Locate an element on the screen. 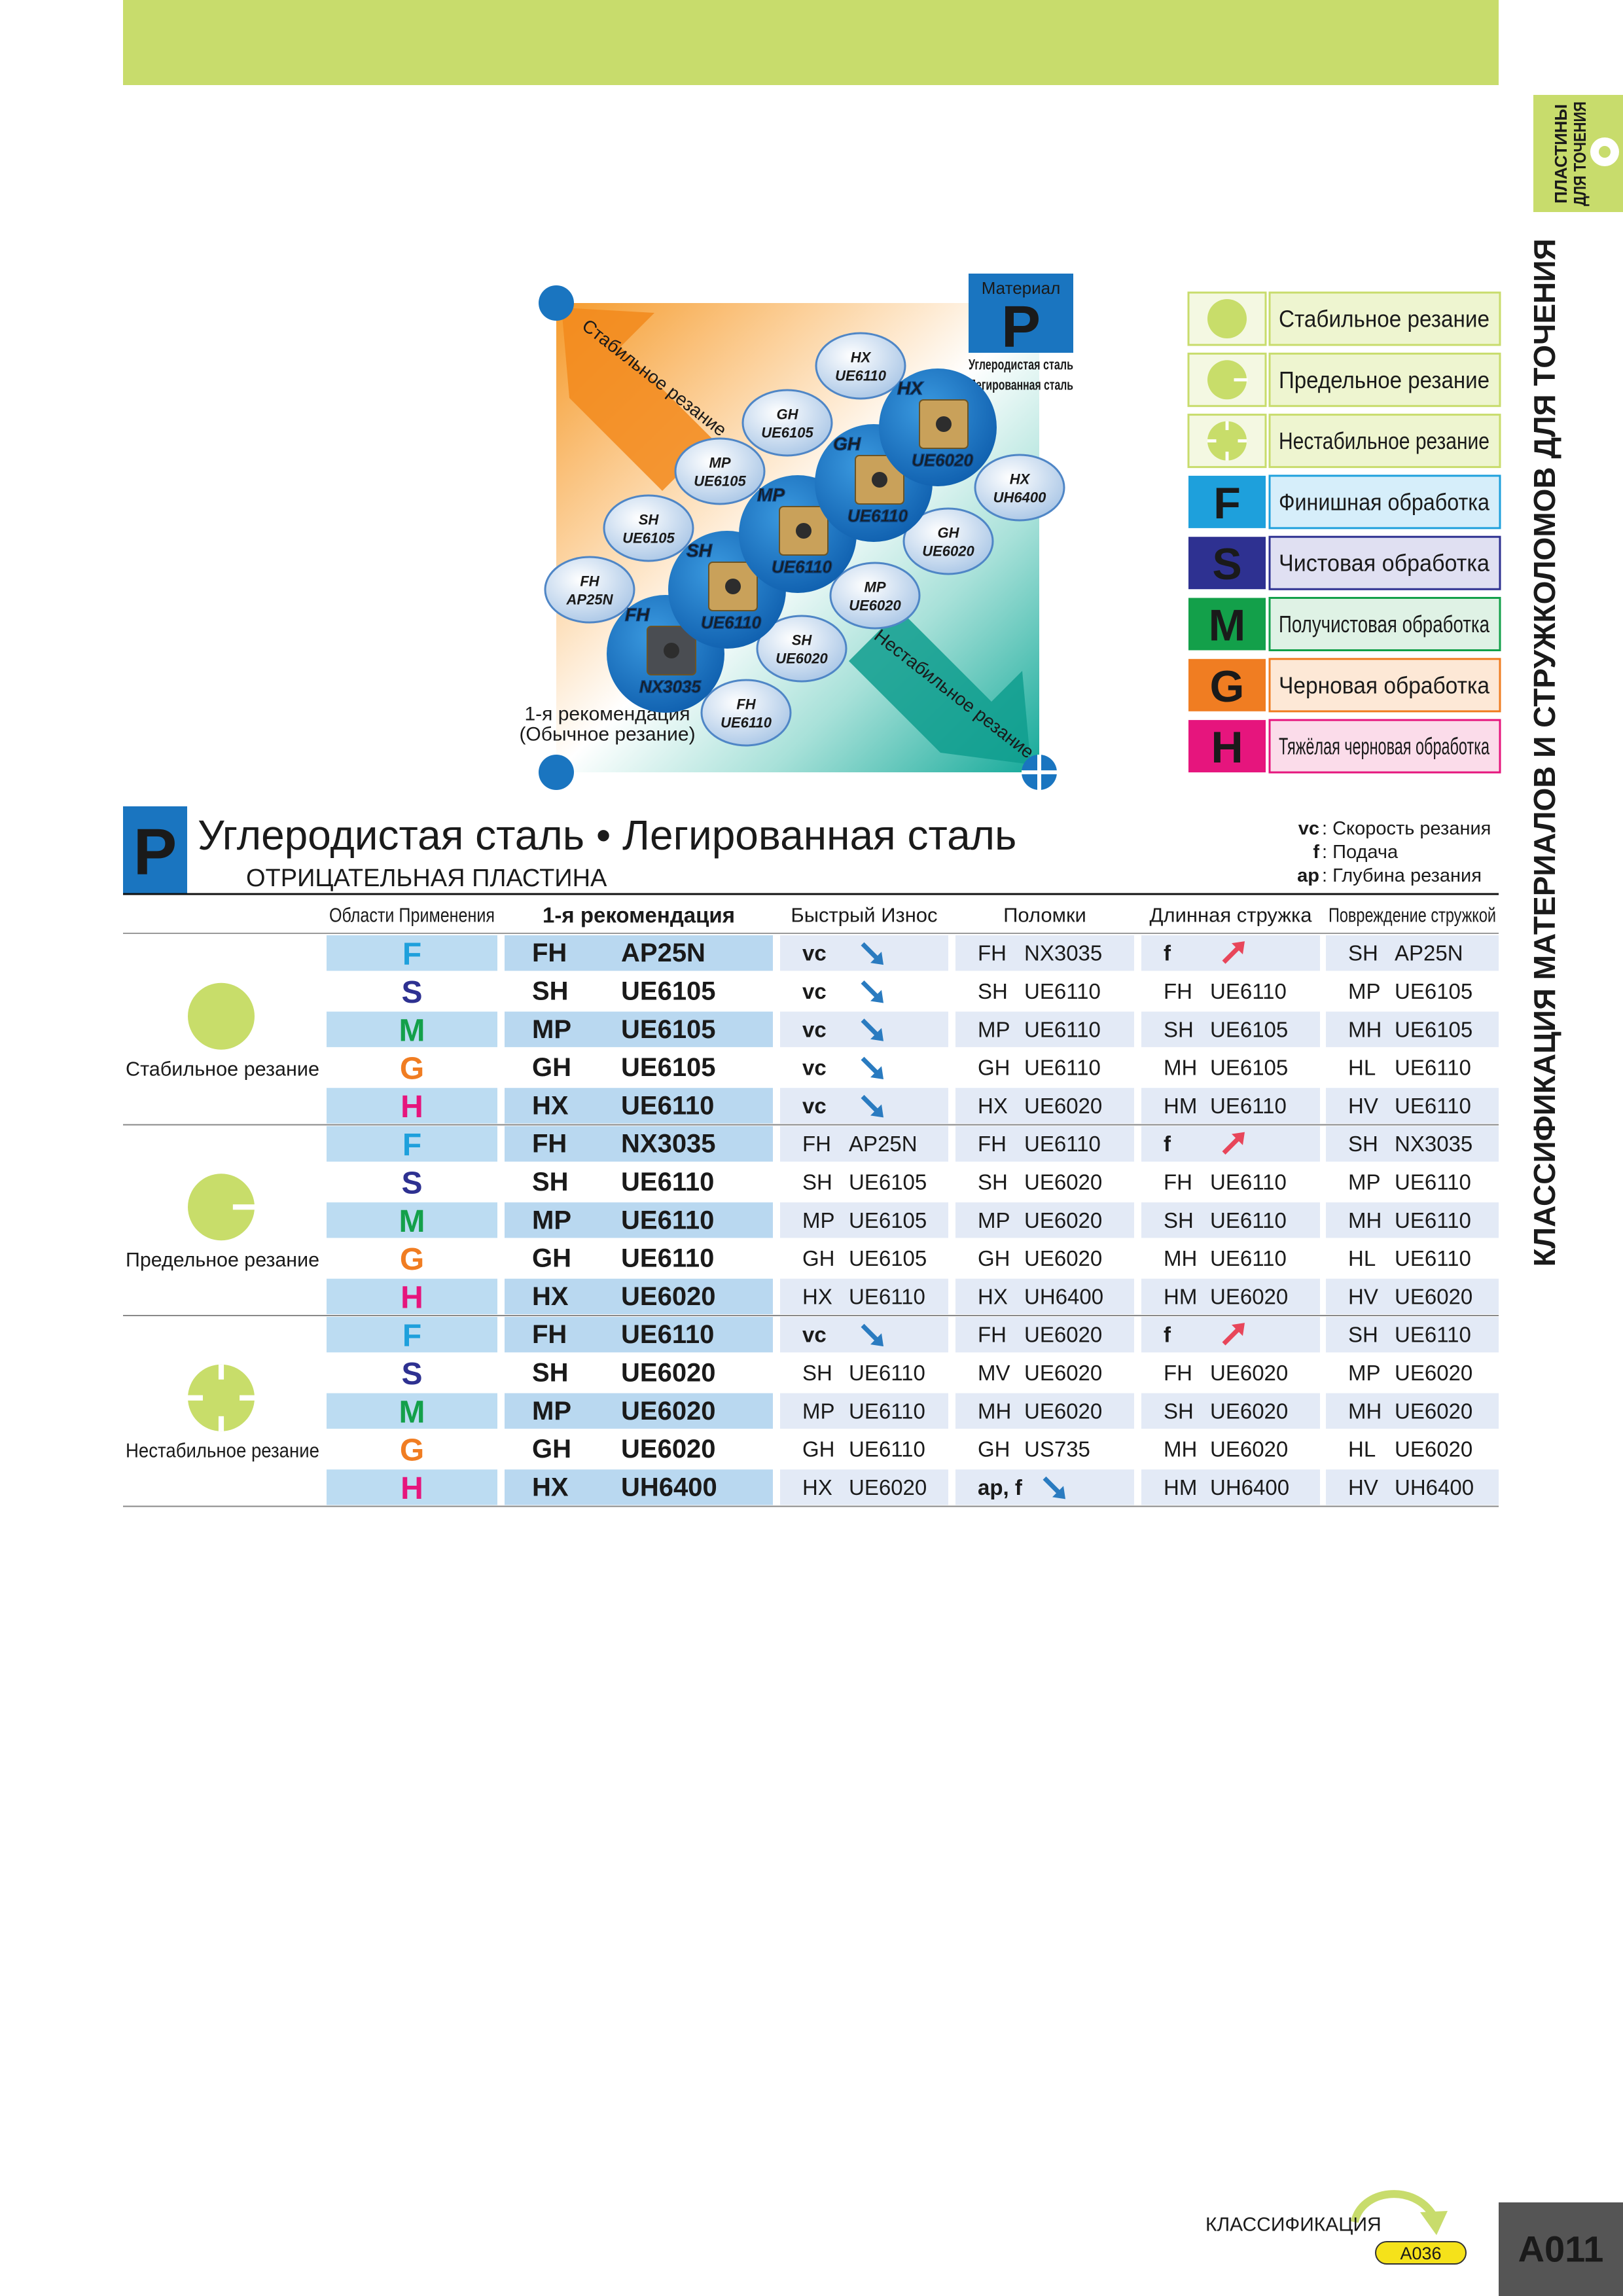  unstable-arrow is located at coordinates (940, 687).